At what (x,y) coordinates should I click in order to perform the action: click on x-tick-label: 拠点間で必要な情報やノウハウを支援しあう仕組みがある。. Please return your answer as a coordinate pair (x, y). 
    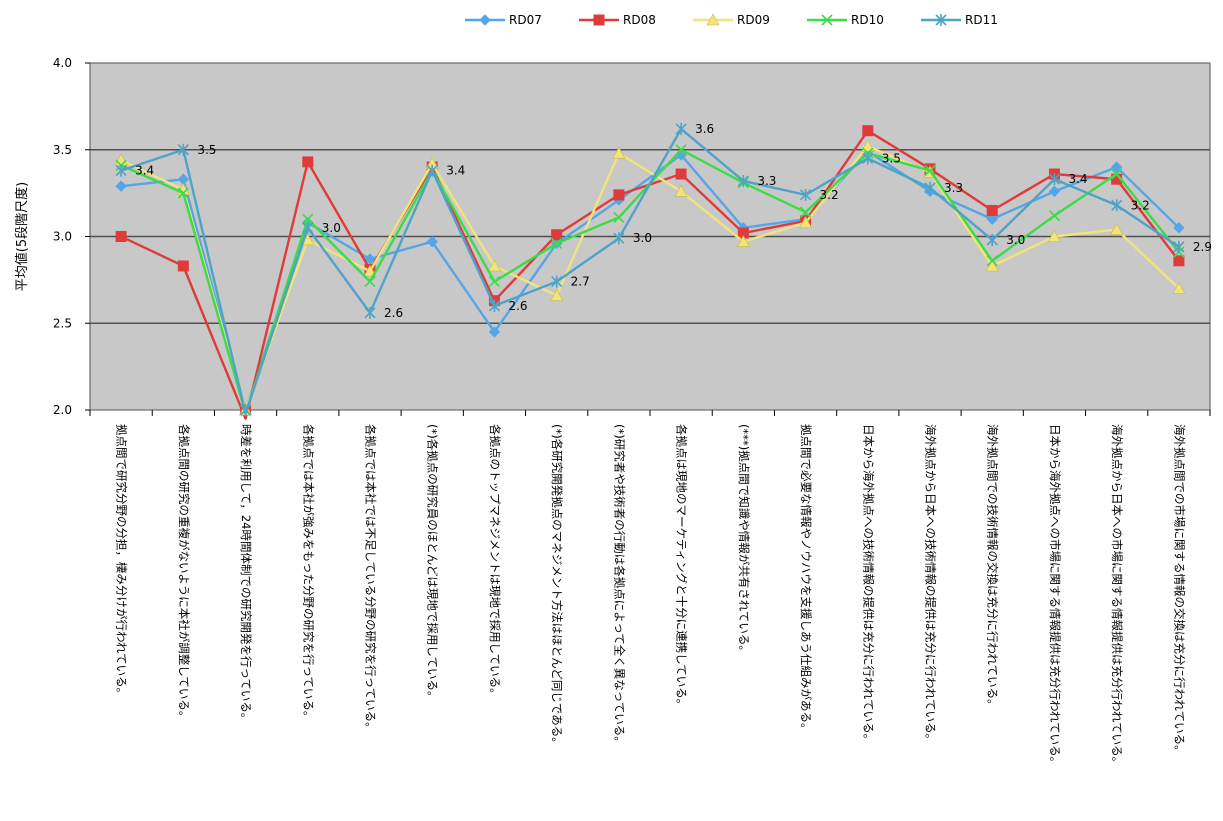
    Looking at the image, I should click on (806, 579).